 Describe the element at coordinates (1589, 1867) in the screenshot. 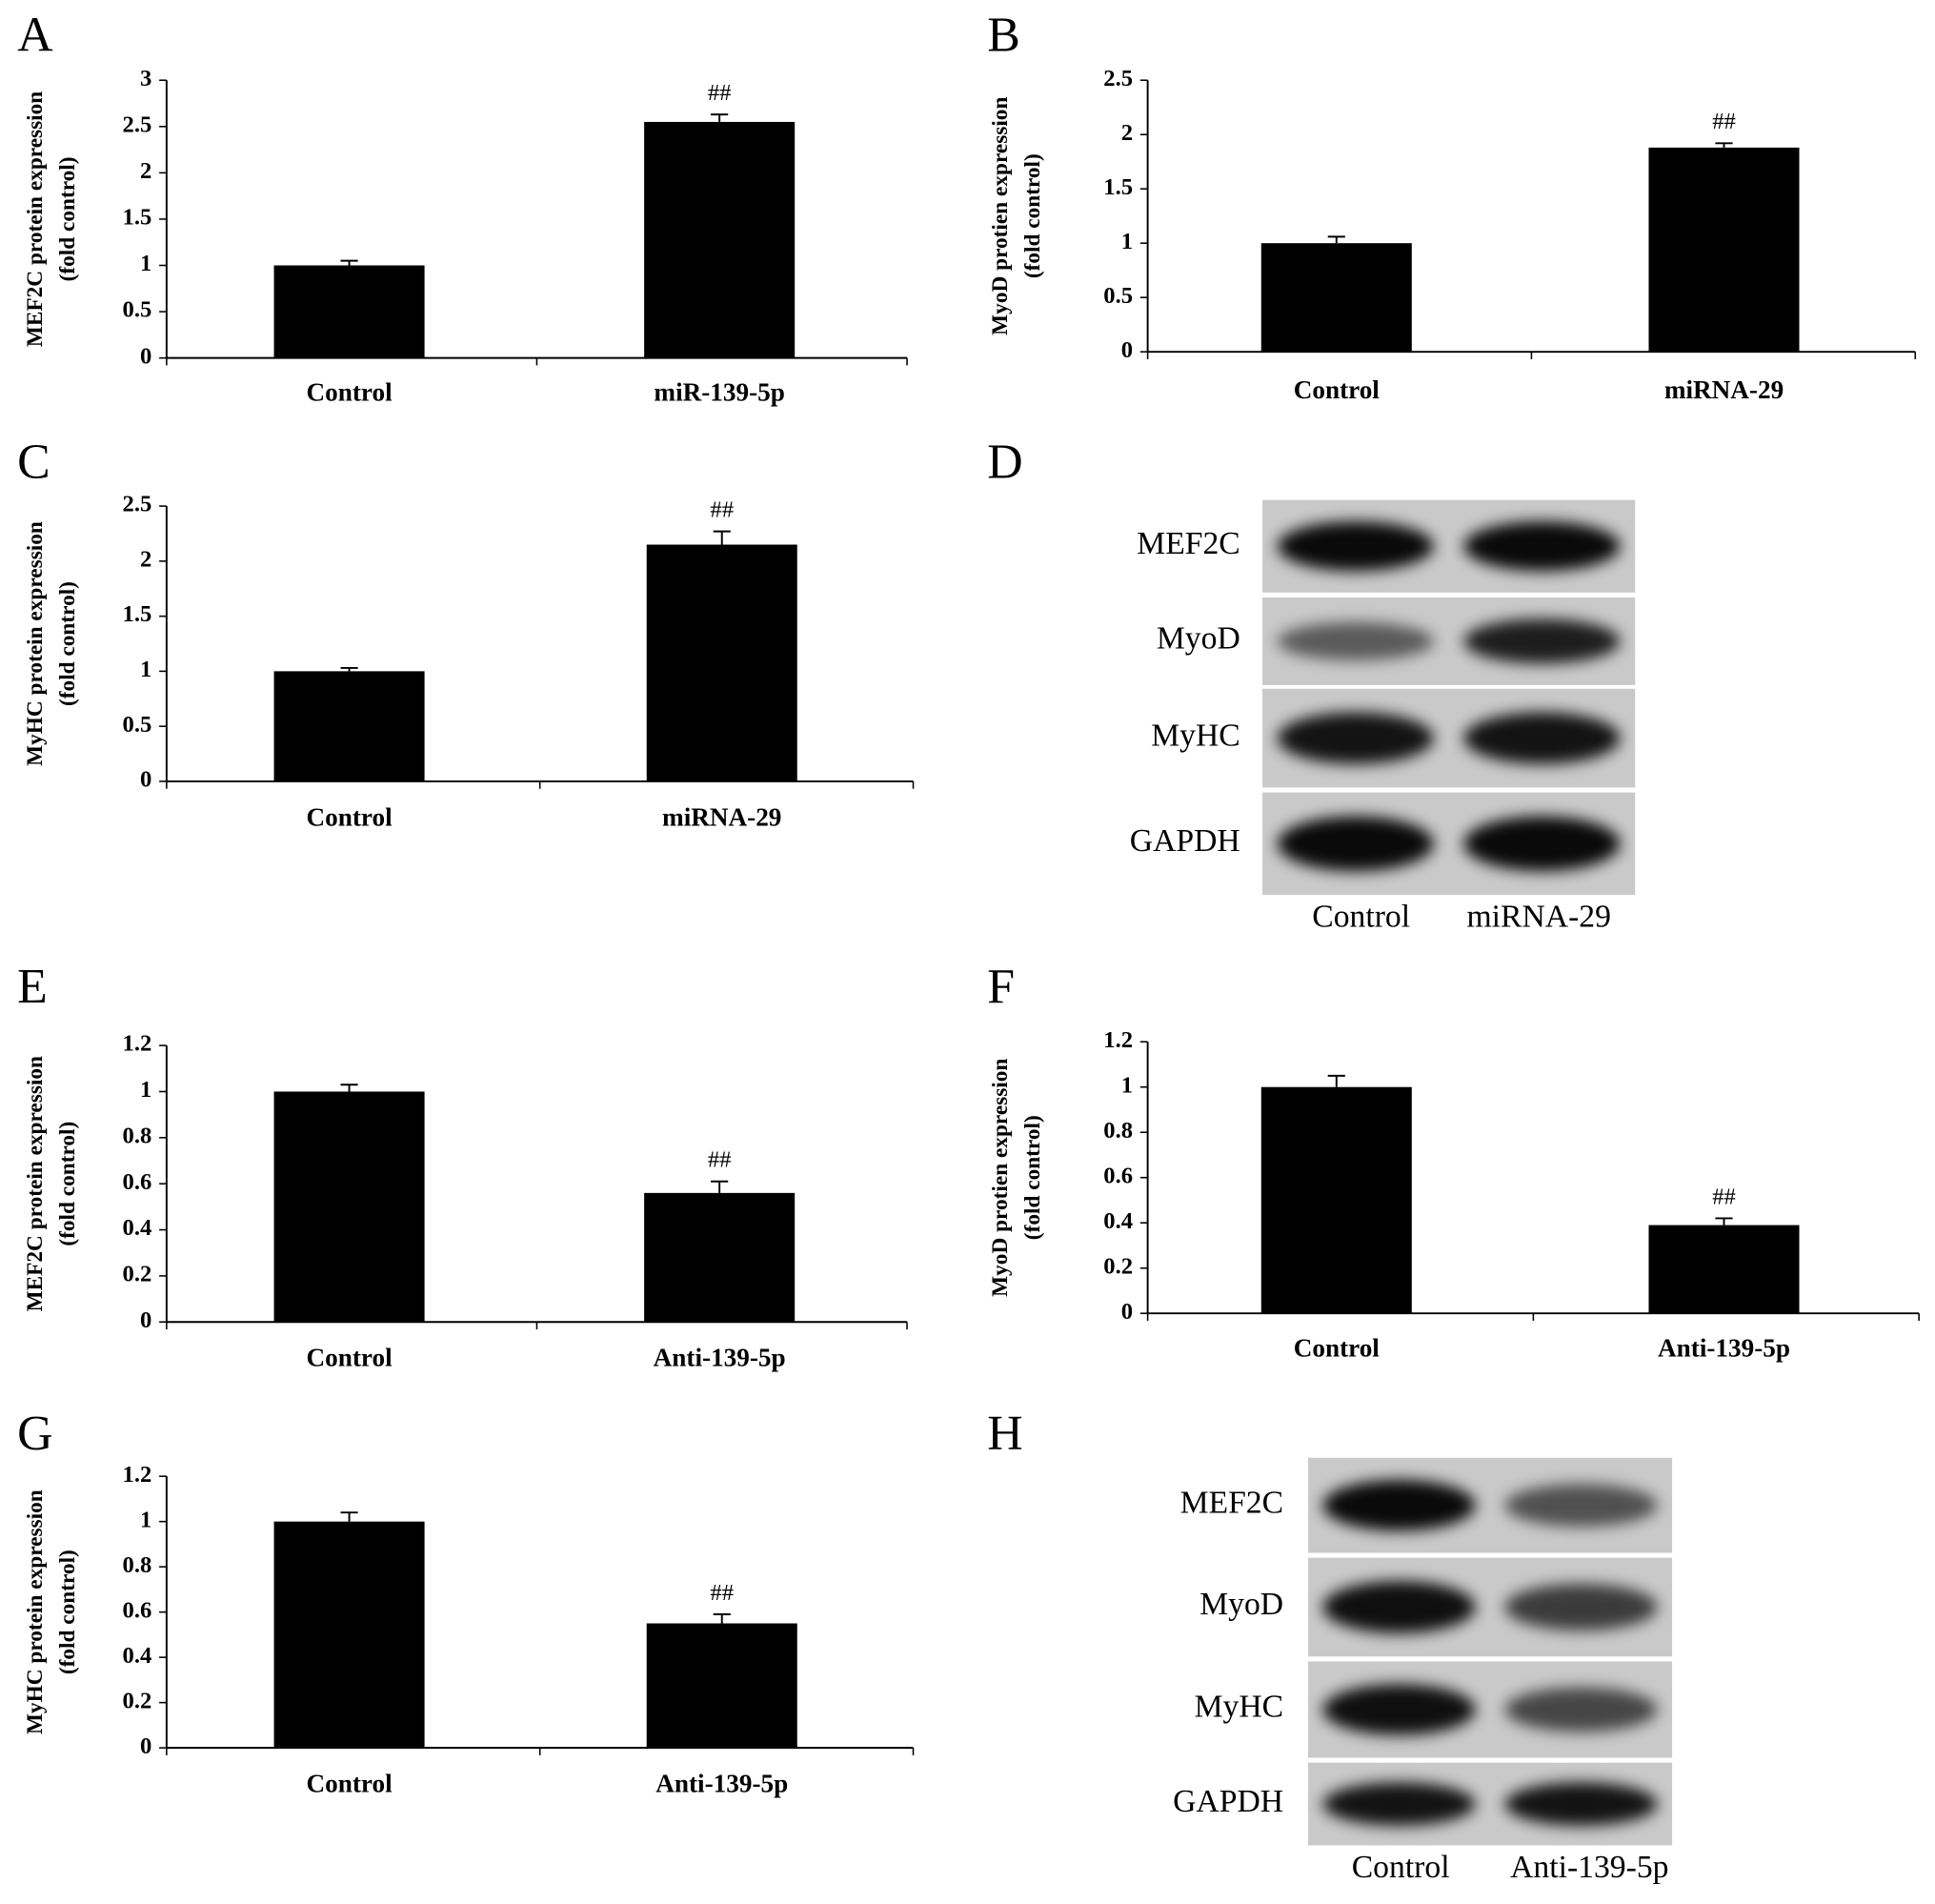

I see `blot-column-label: Anti-139-5p` at that location.